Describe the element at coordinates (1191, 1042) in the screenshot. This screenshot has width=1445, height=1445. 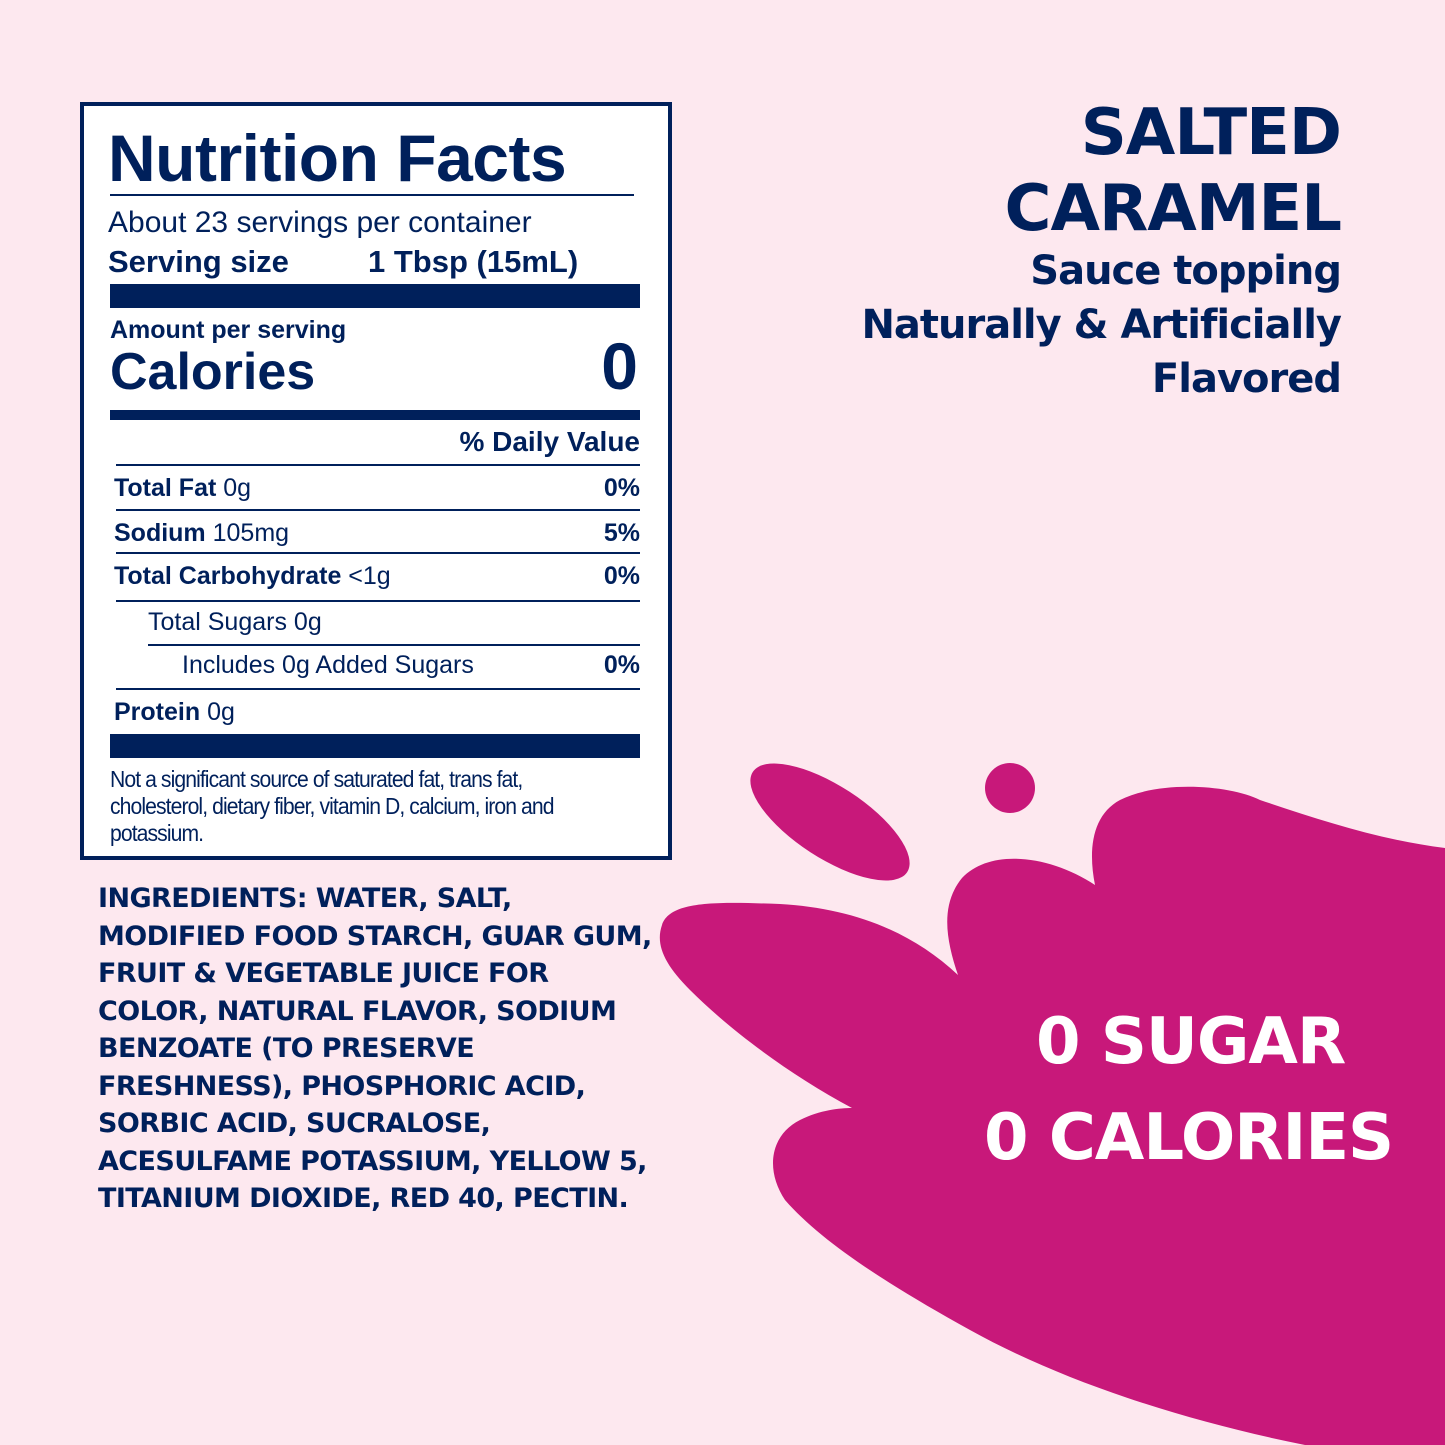
I see `claim-zero-sugar: 0 SUGAR` at that location.